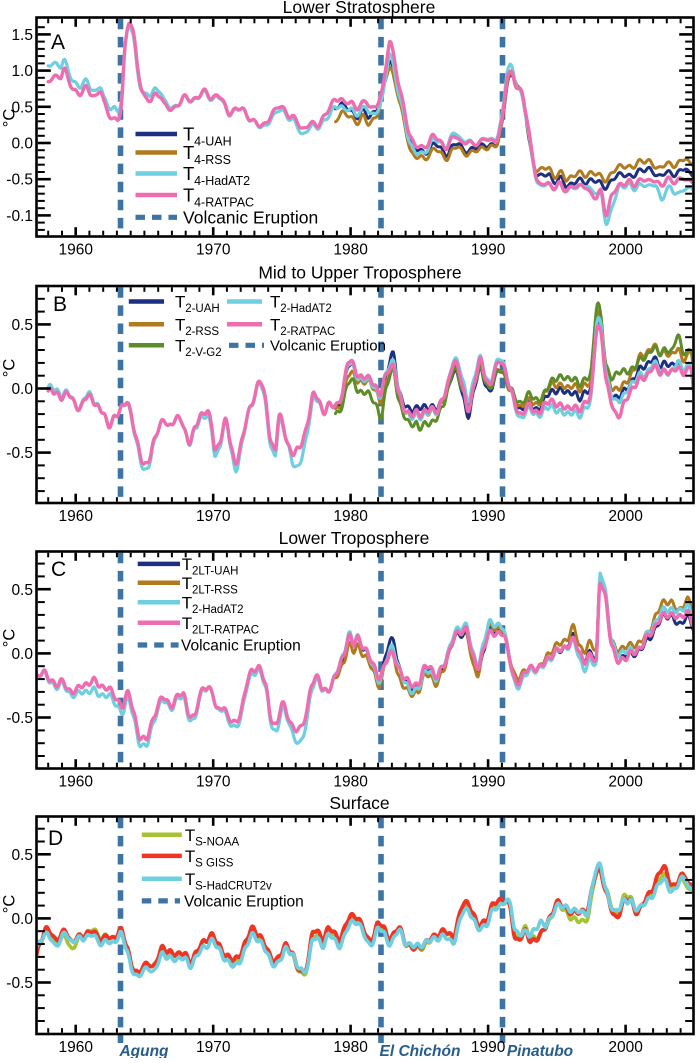 Image resolution: width=700 pixels, height=1063 pixels. What do you see at coordinates (540, 1050) in the screenshot?
I see `svg-text: Pinatubo` at bounding box center [540, 1050].